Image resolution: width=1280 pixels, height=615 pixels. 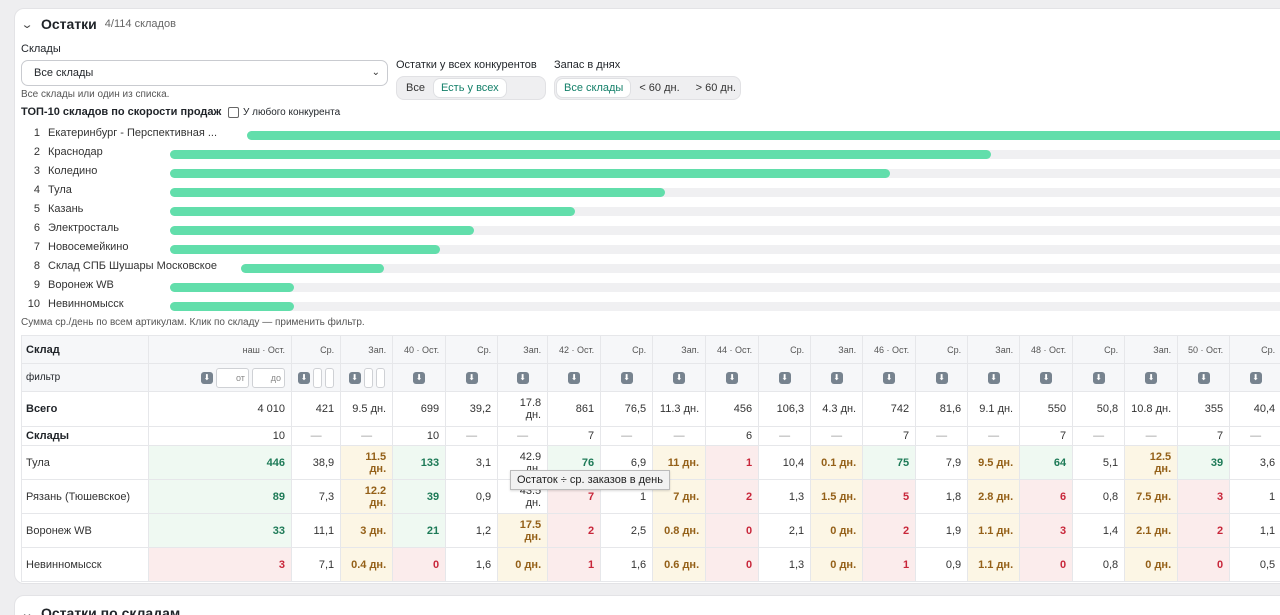 What do you see at coordinates (1204, 349) in the screenshot?
I see `col-header: 50 · Ост.` at bounding box center [1204, 349].